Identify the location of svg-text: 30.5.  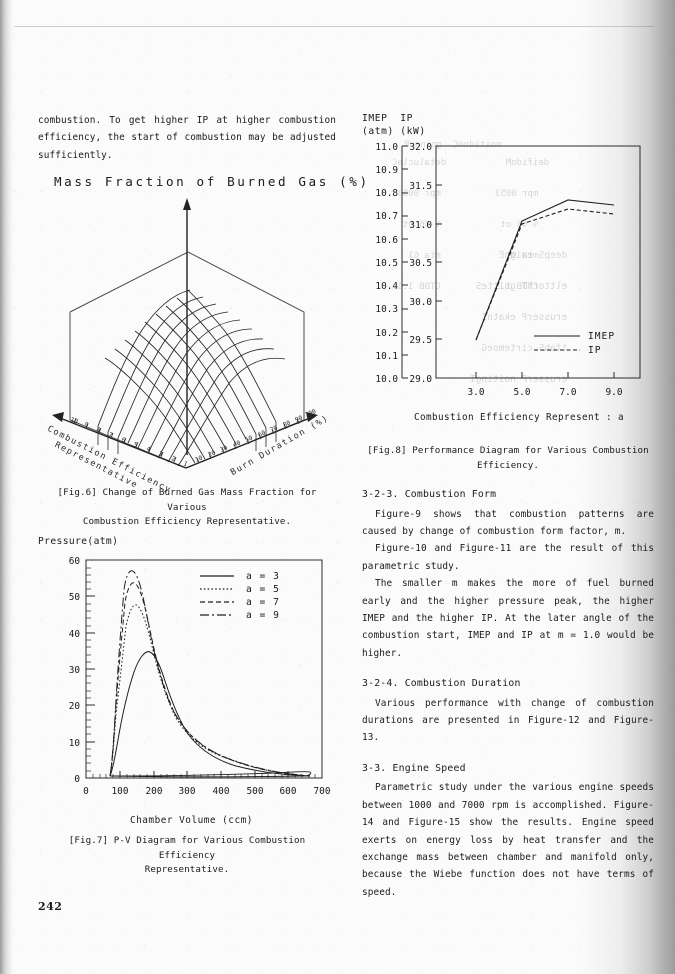
(420, 263).